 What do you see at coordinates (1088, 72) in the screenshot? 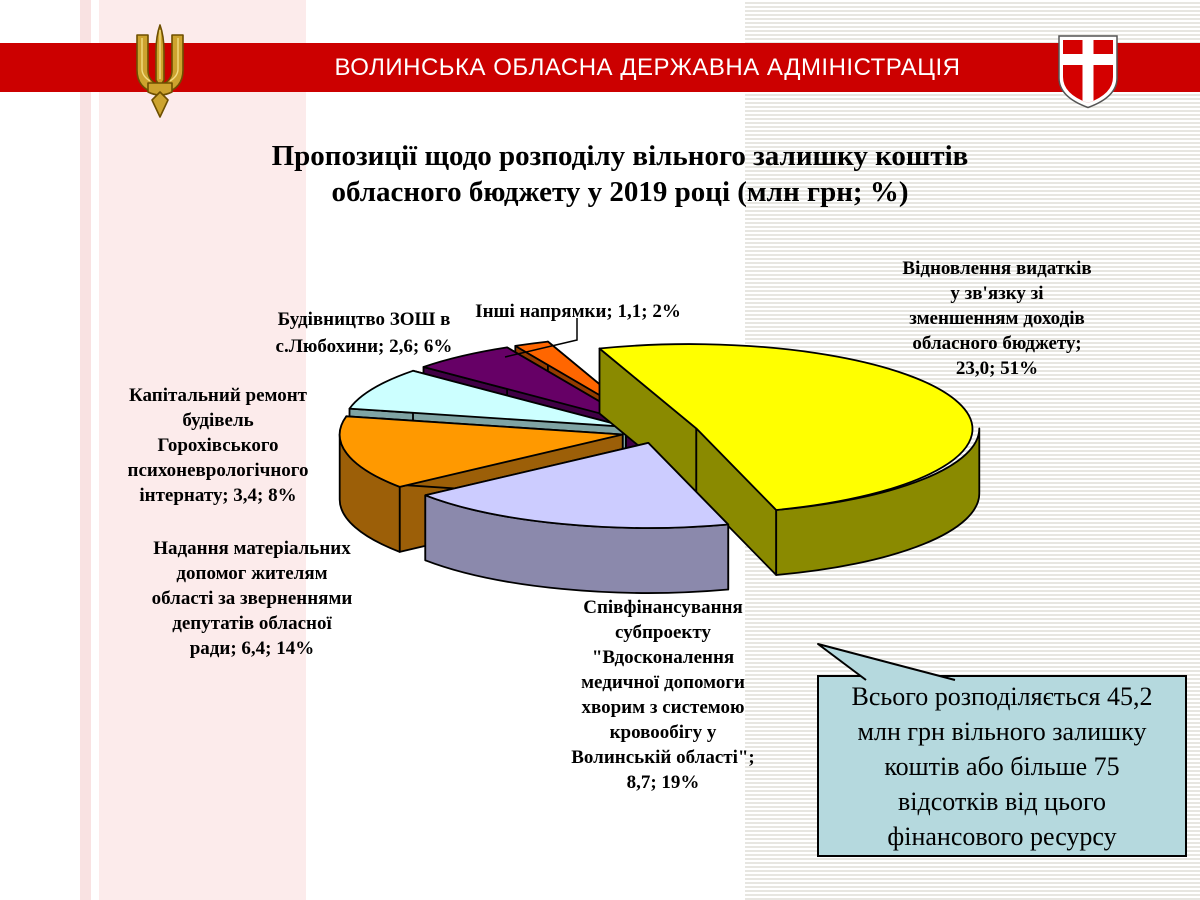
I see `volyn-coat-of-arms-icon` at bounding box center [1088, 72].